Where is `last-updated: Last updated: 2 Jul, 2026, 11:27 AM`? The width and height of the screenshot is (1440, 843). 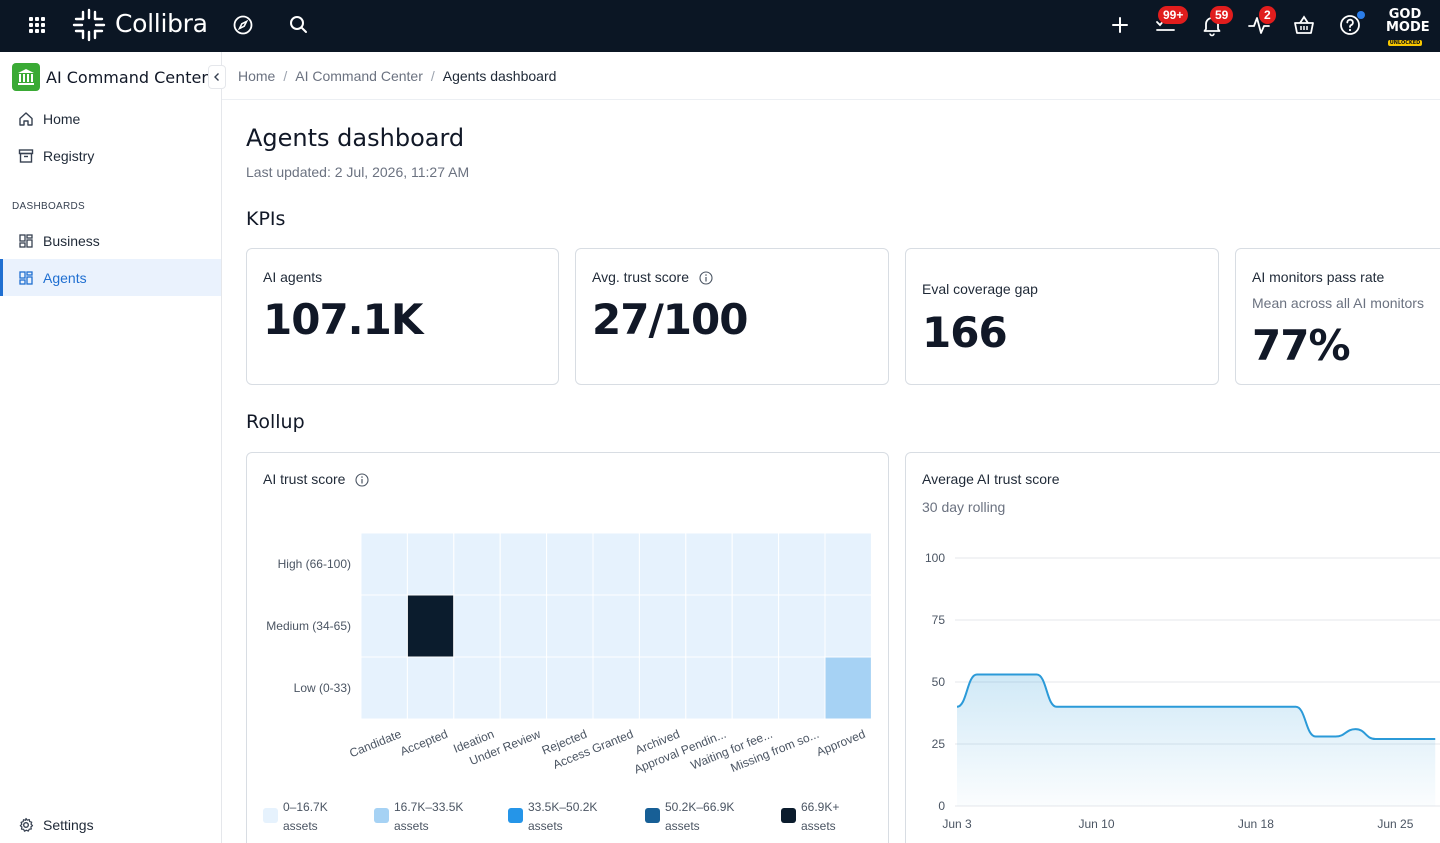
last-updated: Last updated: 2 Jul, 2026, 11:27 AM is located at coordinates (358, 172).